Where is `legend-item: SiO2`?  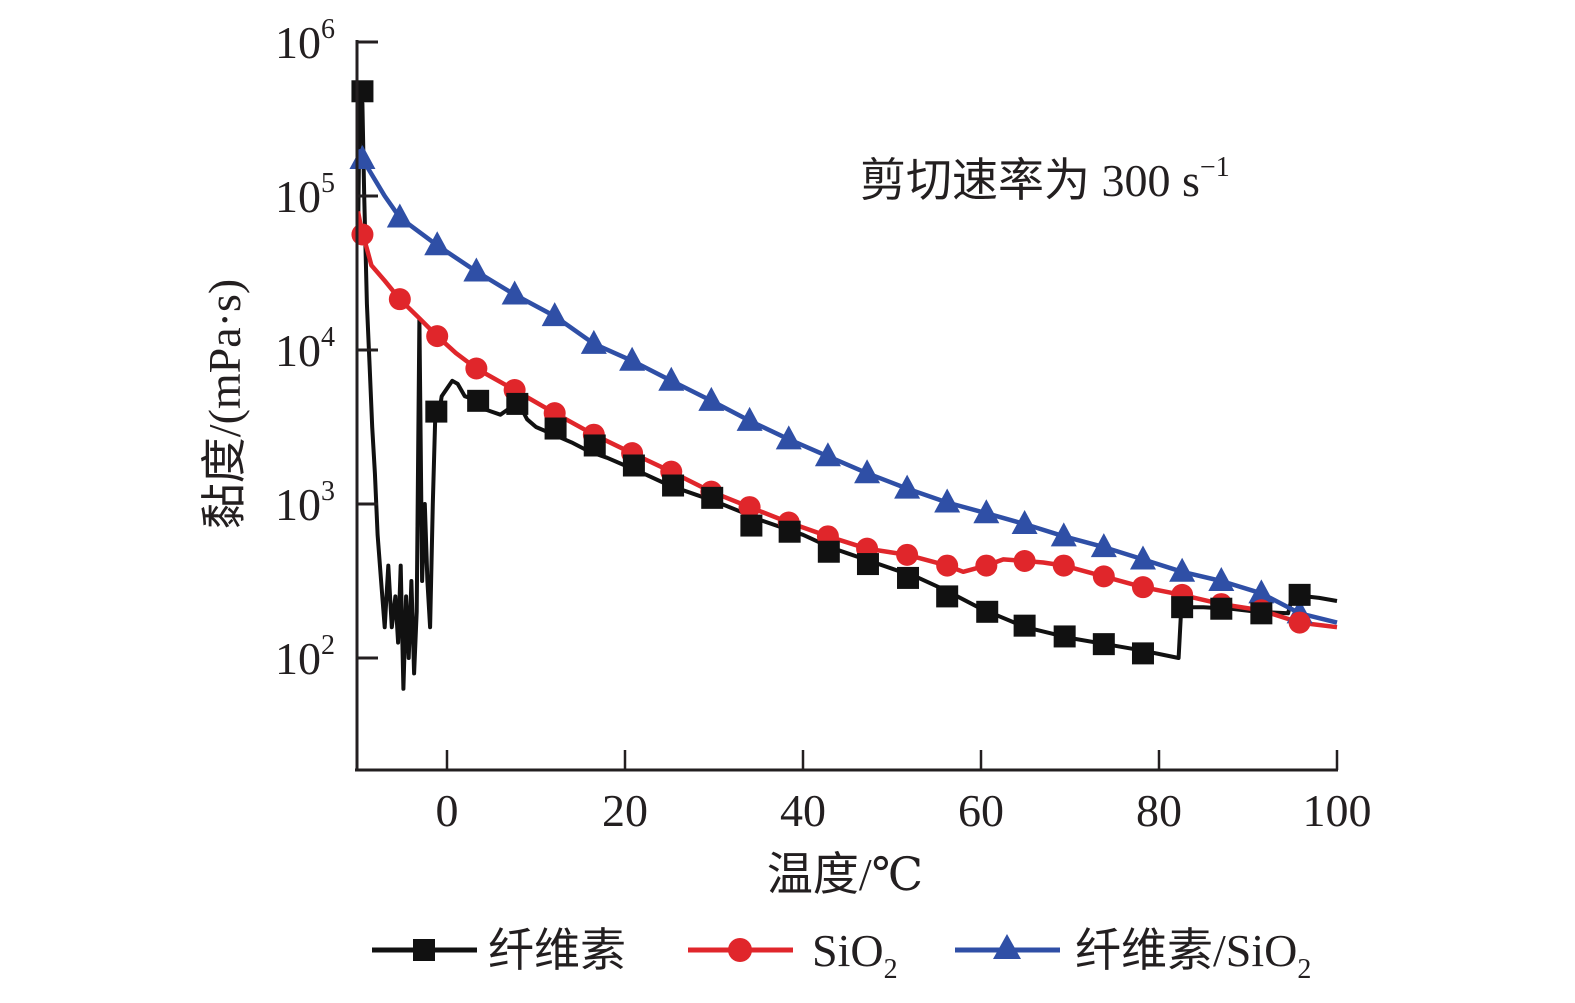 legend-item: SiO2 is located at coordinates (793, 955).